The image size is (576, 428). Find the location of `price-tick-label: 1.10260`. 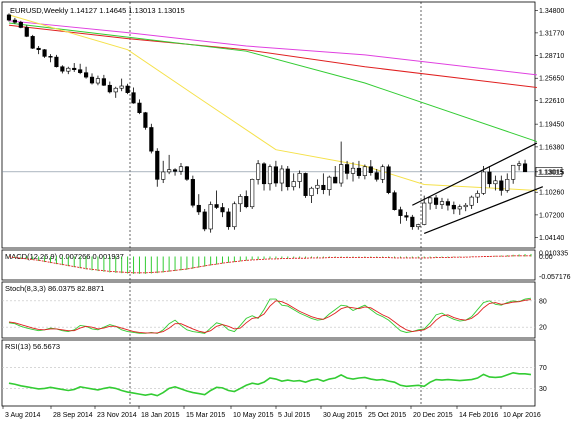

price-tick-label: 1.10260 is located at coordinates (551, 193).